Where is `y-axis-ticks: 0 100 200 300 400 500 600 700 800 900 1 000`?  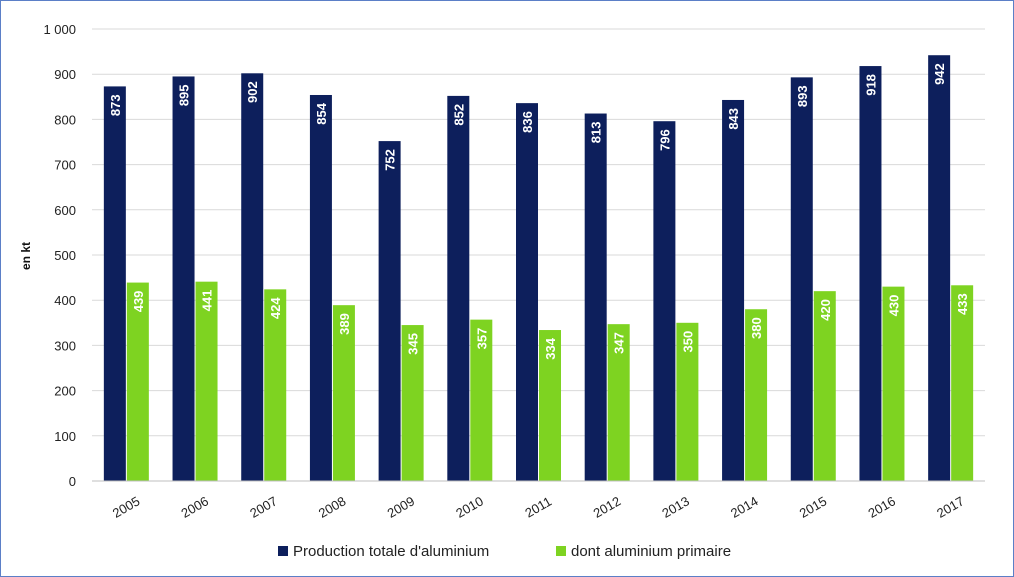 y-axis-ticks: 0 100 200 300 400 500 600 700 800 900 1 000 is located at coordinates (59, 255).